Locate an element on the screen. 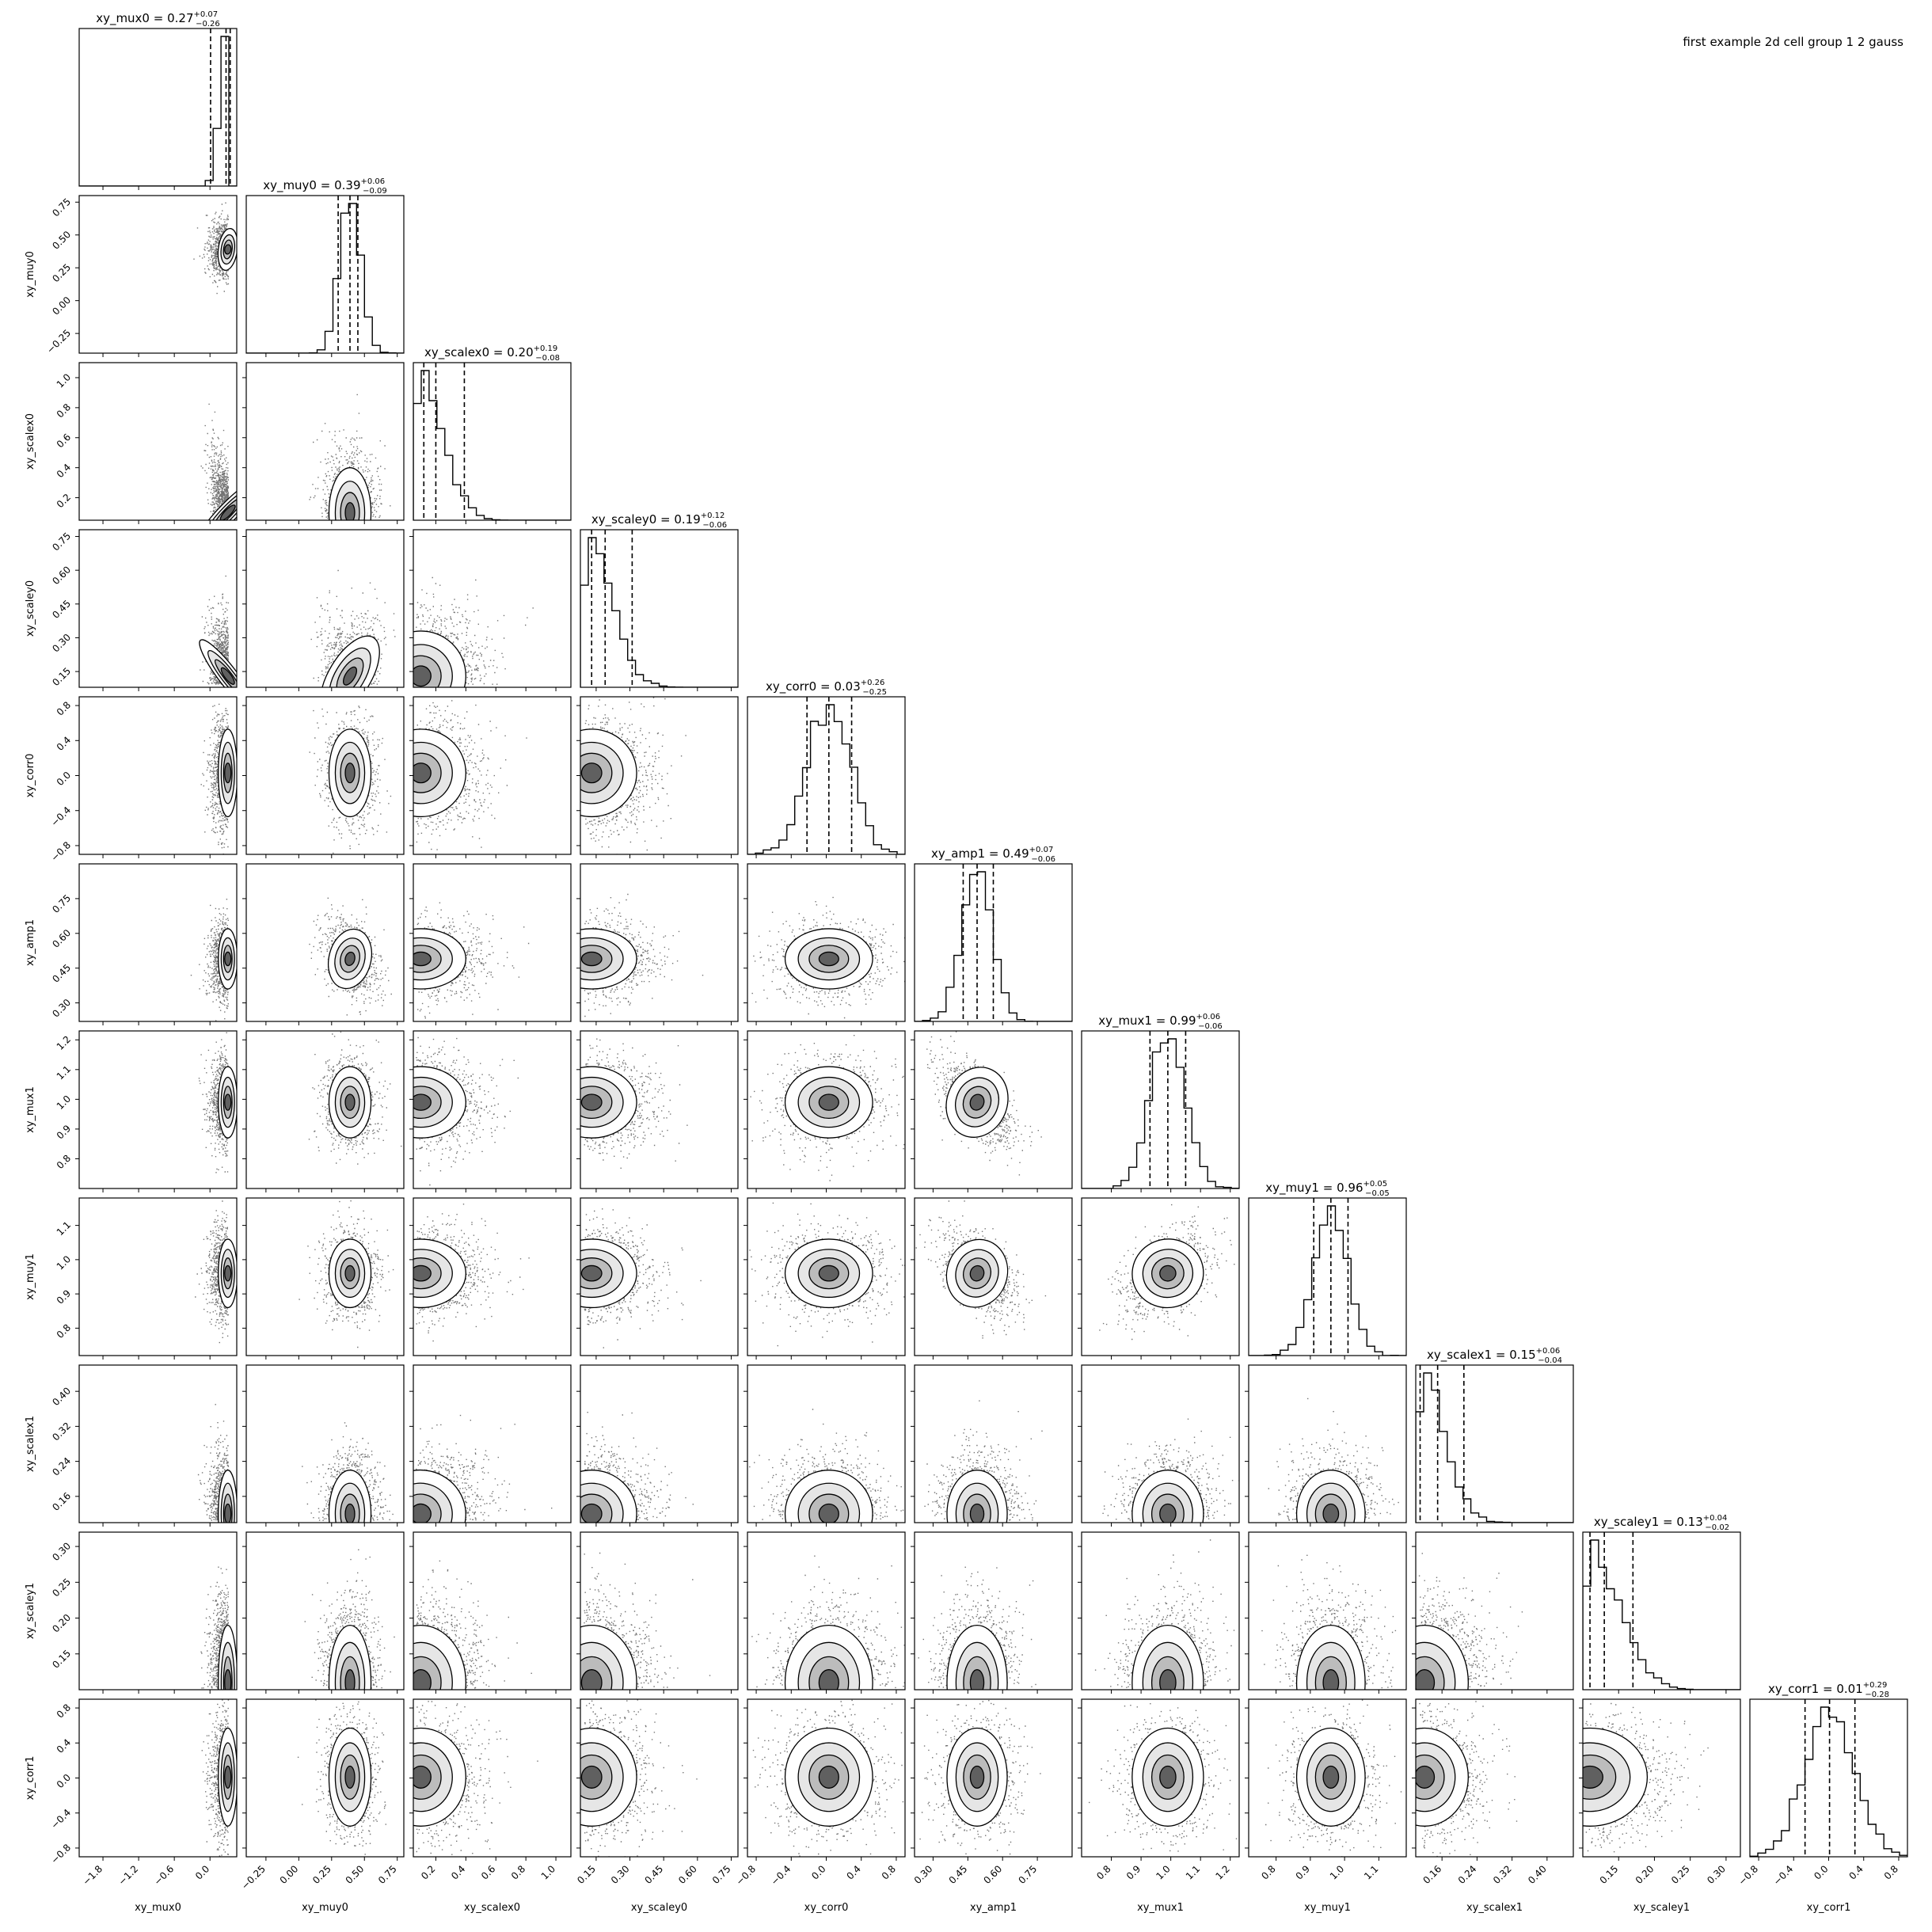 This screenshot has width=1932, height=1932. title-xy_amp1: xy_amp1 = 0.49+0.07 −0.06 is located at coordinates (993, 855).